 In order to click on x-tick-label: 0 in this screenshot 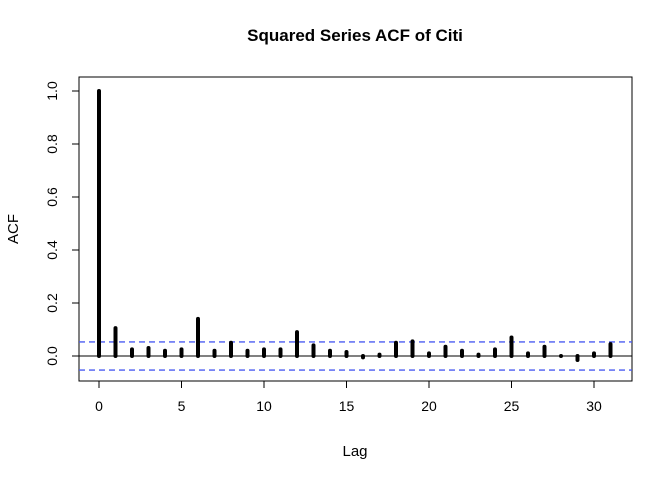, I will do `click(99, 406)`.